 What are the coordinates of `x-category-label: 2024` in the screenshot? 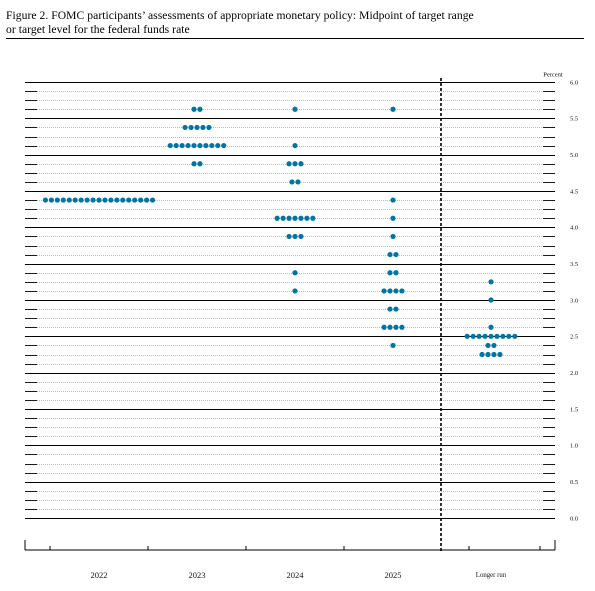 It's located at (296, 575).